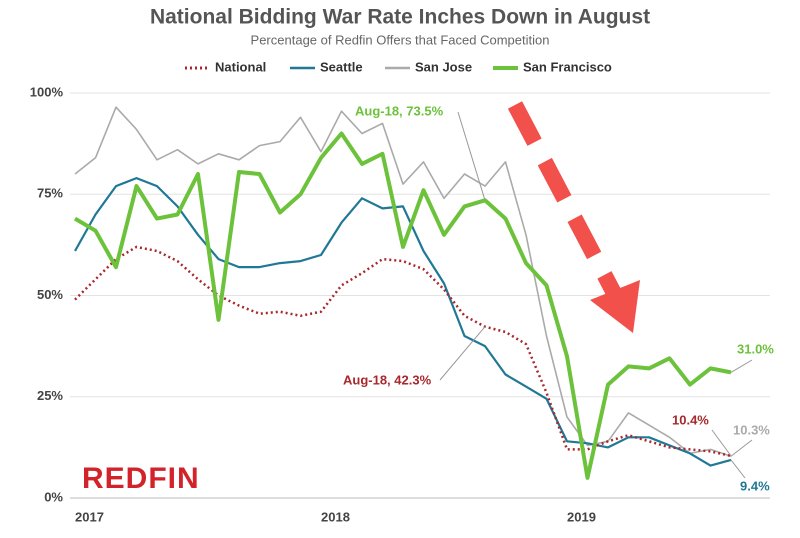  I want to click on arrow-shaft, so click(565, 200).